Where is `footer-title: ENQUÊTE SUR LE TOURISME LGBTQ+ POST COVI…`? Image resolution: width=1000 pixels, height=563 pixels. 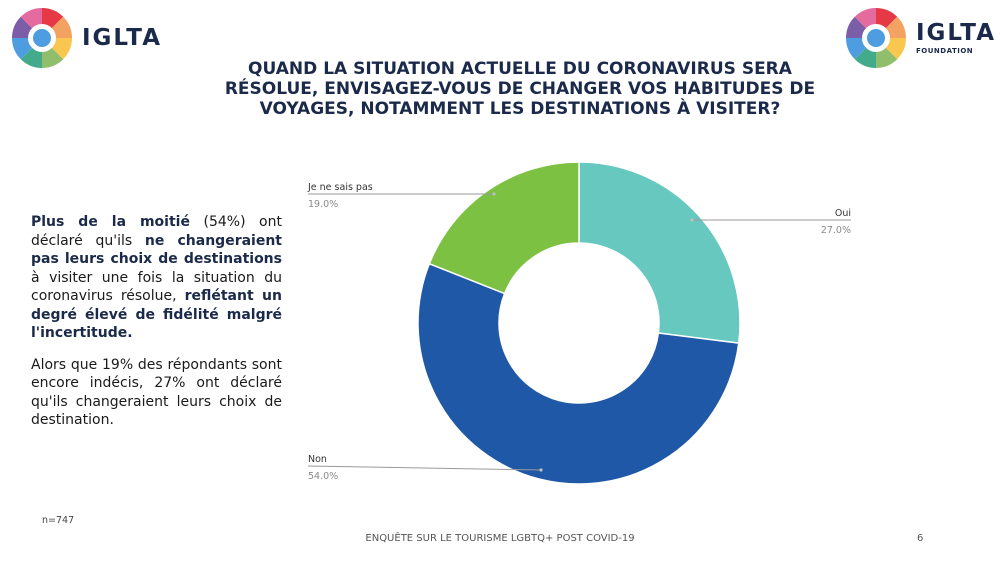
footer-title: ENQUÊTE SUR LE TOURISME LGBTQ+ POST COVI… is located at coordinates (500, 538).